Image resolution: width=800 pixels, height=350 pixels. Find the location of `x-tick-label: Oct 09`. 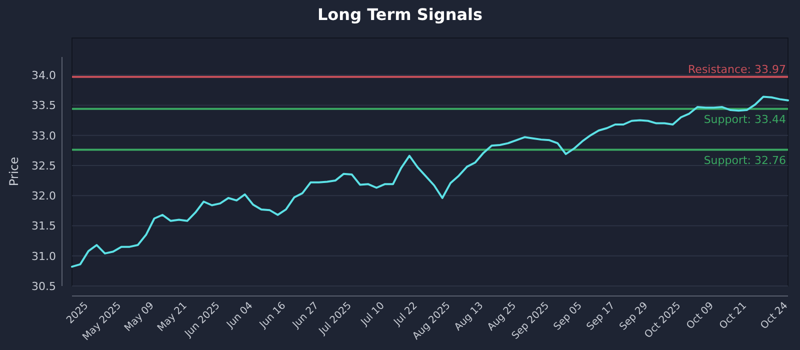

x-tick-label: Oct 09 is located at coordinates (700, 316).